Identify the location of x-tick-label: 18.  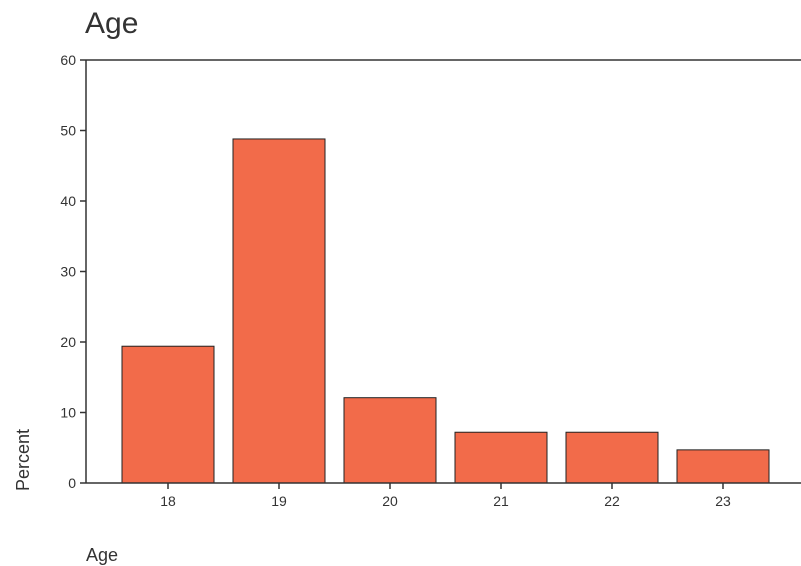
(168, 501).